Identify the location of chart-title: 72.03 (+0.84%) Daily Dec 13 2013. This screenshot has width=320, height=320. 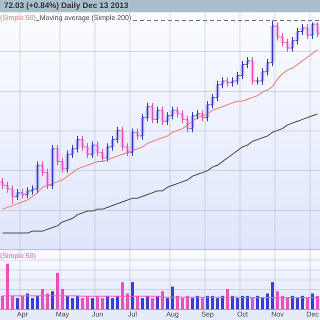
(160, 6).